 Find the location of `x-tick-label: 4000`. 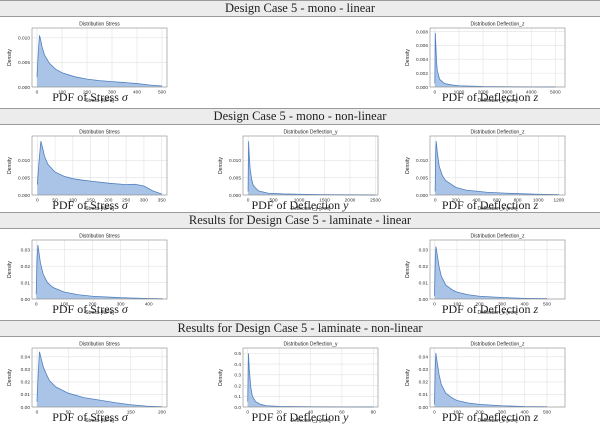

x-tick-label: 4000 is located at coordinates (531, 93).